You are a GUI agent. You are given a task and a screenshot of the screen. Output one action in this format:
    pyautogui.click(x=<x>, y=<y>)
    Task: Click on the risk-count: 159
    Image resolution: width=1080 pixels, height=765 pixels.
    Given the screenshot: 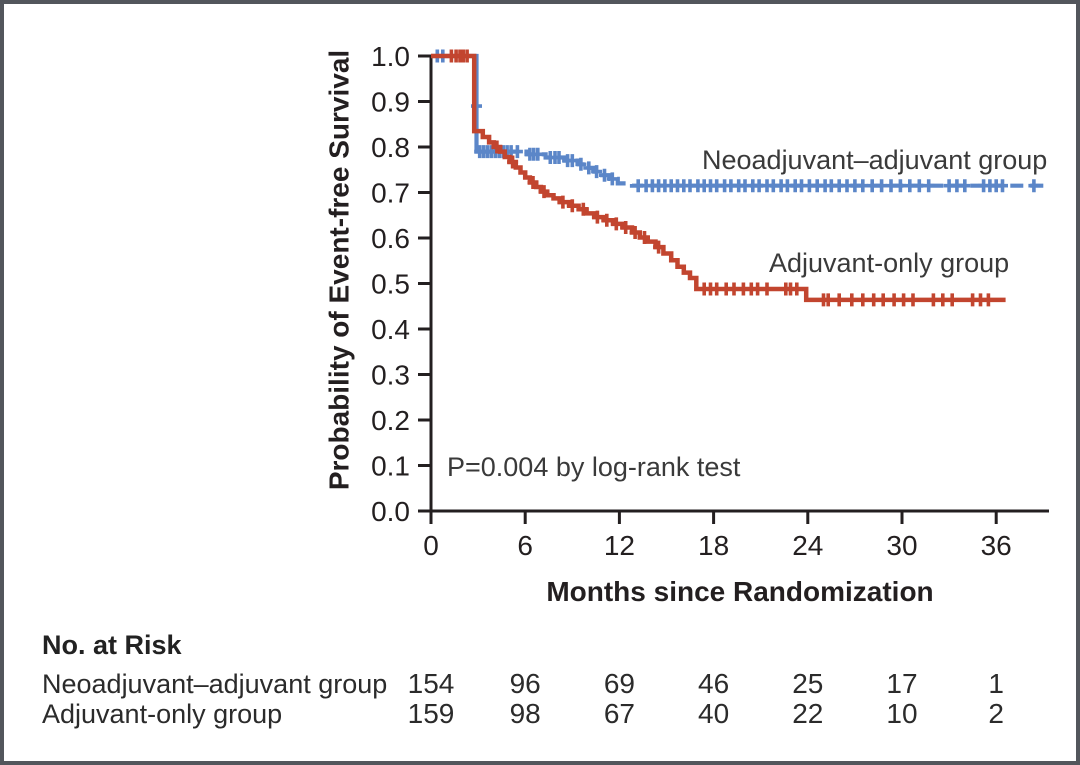 What is the action you would take?
    pyautogui.click(x=431, y=713)
    